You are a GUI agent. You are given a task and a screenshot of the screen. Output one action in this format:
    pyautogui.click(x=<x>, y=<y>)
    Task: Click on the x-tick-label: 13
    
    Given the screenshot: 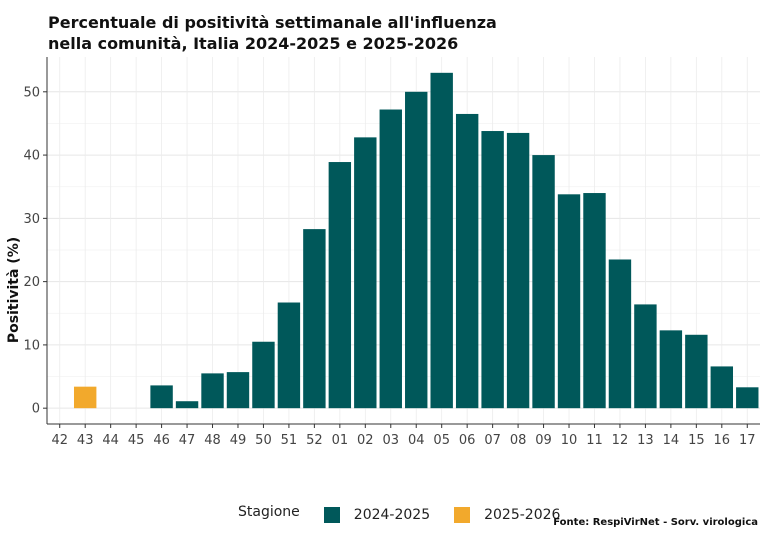 What is the action you would take?
    pyautogui.click(x=645, y=440)
    